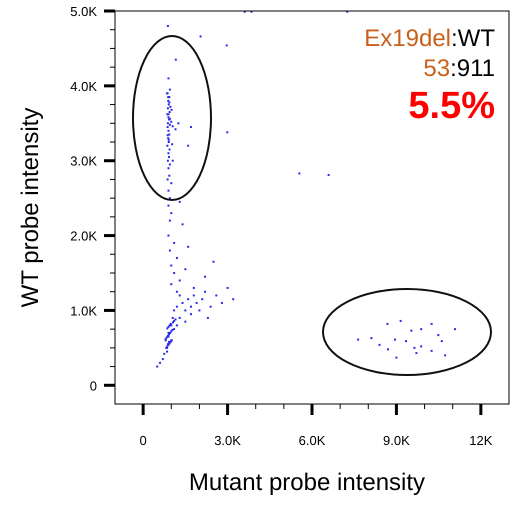 The width and height of the screenshot is (510, 505). Describe the element at coordinates (30, 208) in the screenshot. I see `y-axis-title: WT probe intensity` at that location.